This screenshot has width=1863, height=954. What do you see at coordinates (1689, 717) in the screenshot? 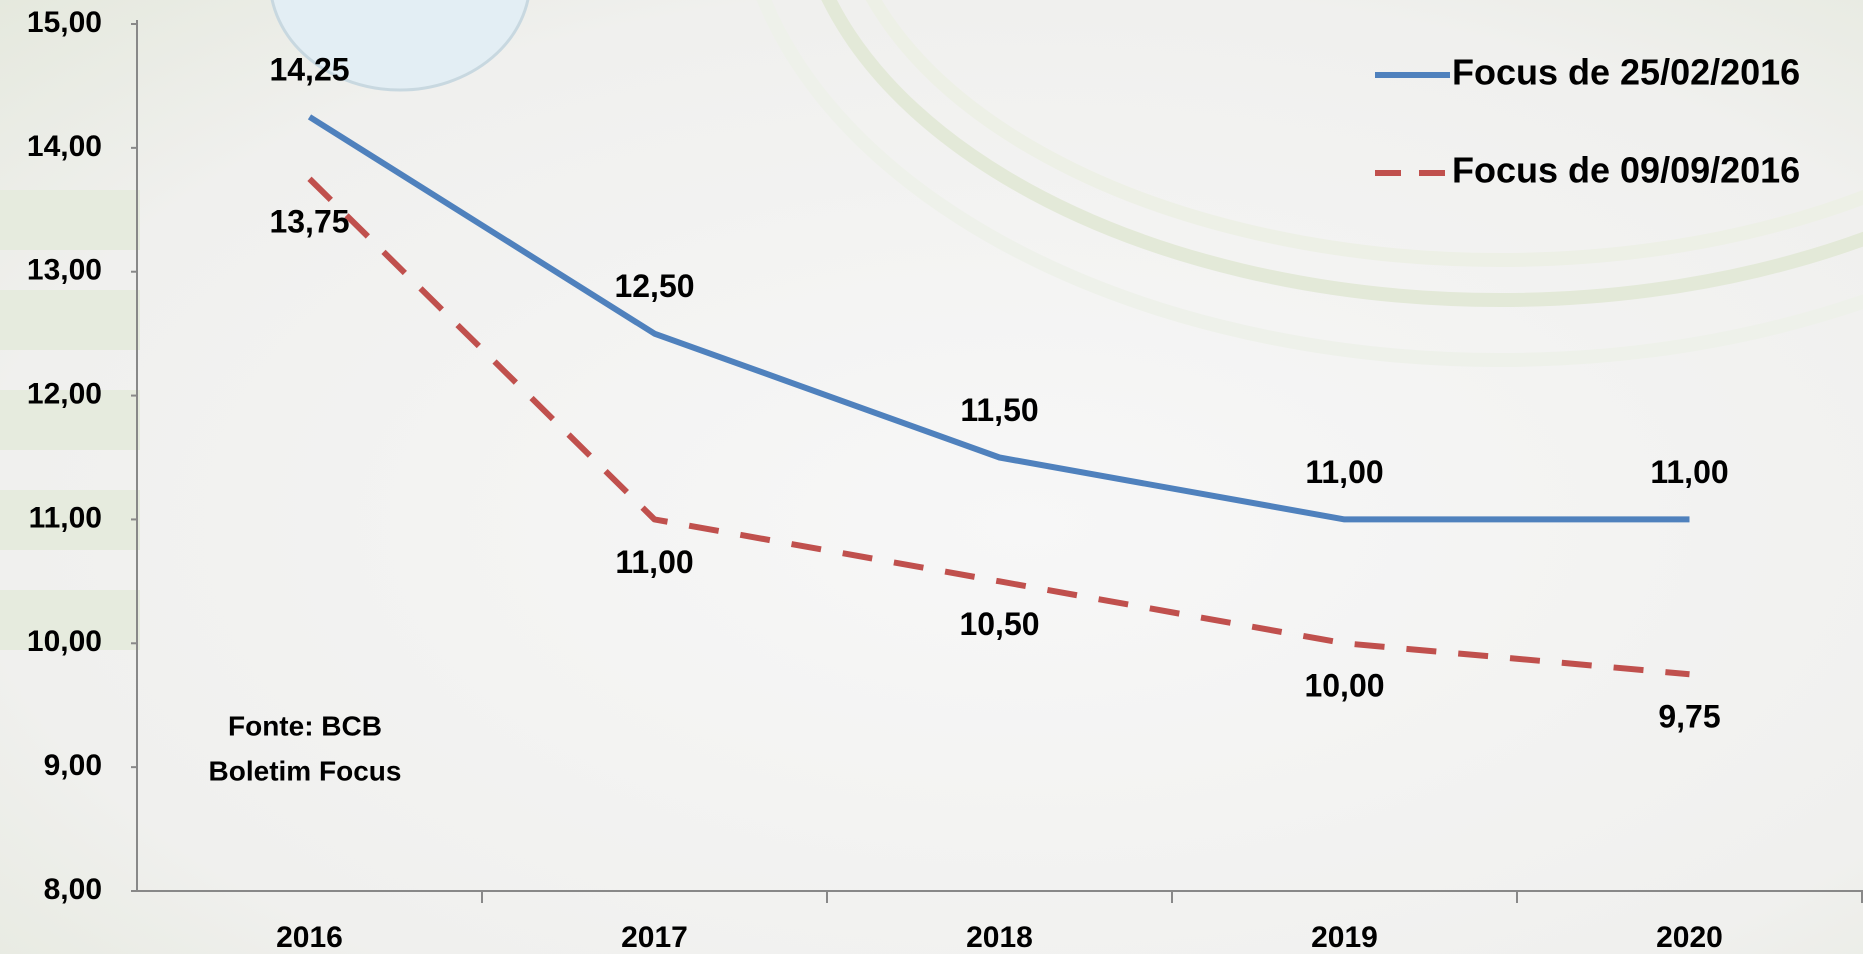
I see `data-label: 9,75` at bounding box center [1689, 717].